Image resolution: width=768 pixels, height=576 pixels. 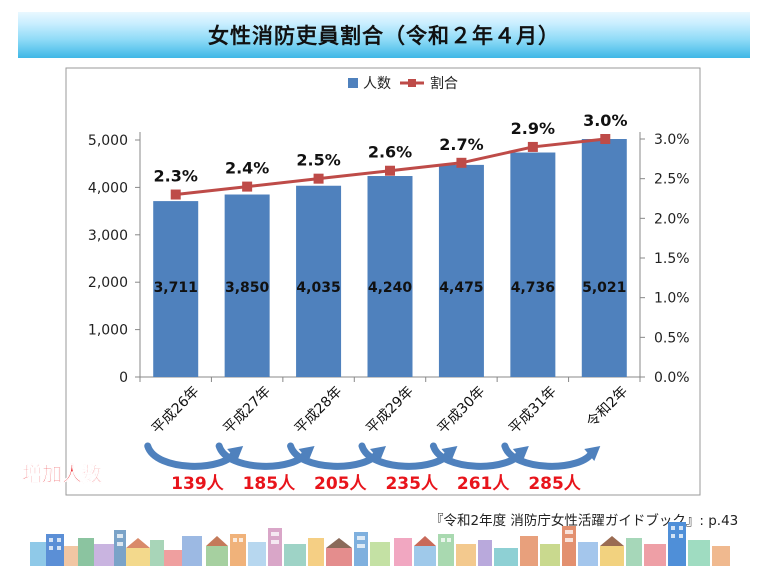 What do you see at coordinates (604, 288) in the screenshot?
I see `bar-value-label: 5,021` at bounding box center [604, 288].